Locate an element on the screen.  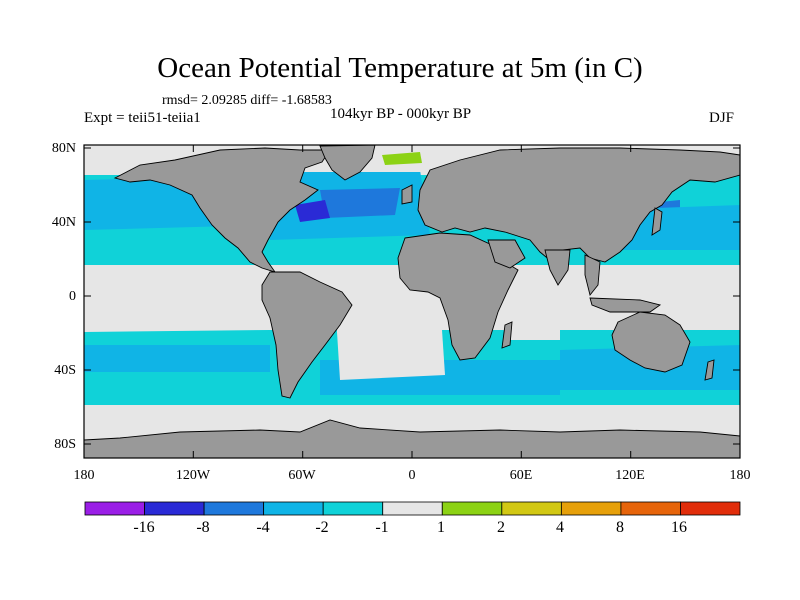
colorbar-label-m1: -1 is located at coordinates (382, 527).